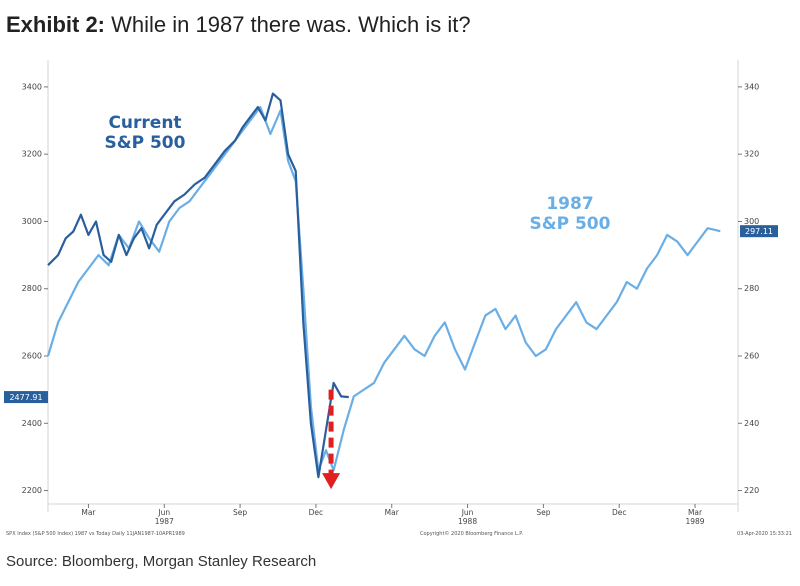 The image size is (800, 586). What do you see at coordinates (751, 423) in the screenshot?
I see `right-tick-label: 240` at bounding box center [751, 423].